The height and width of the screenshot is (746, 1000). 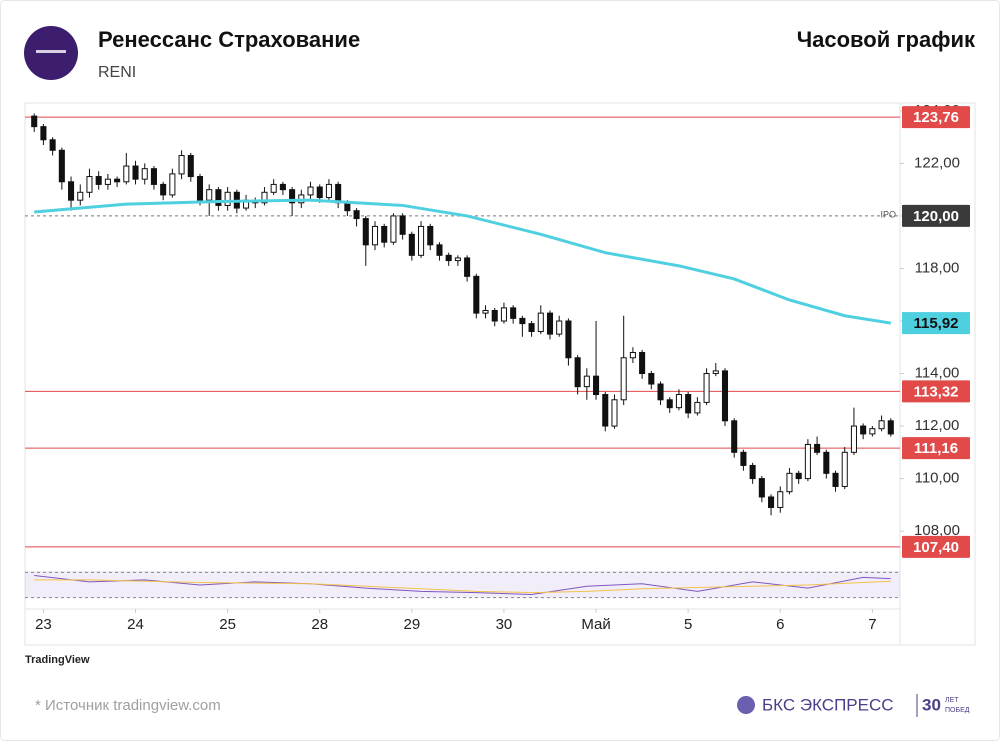 I want to click on x-tick-label: 28, so click(x=319, y=624).